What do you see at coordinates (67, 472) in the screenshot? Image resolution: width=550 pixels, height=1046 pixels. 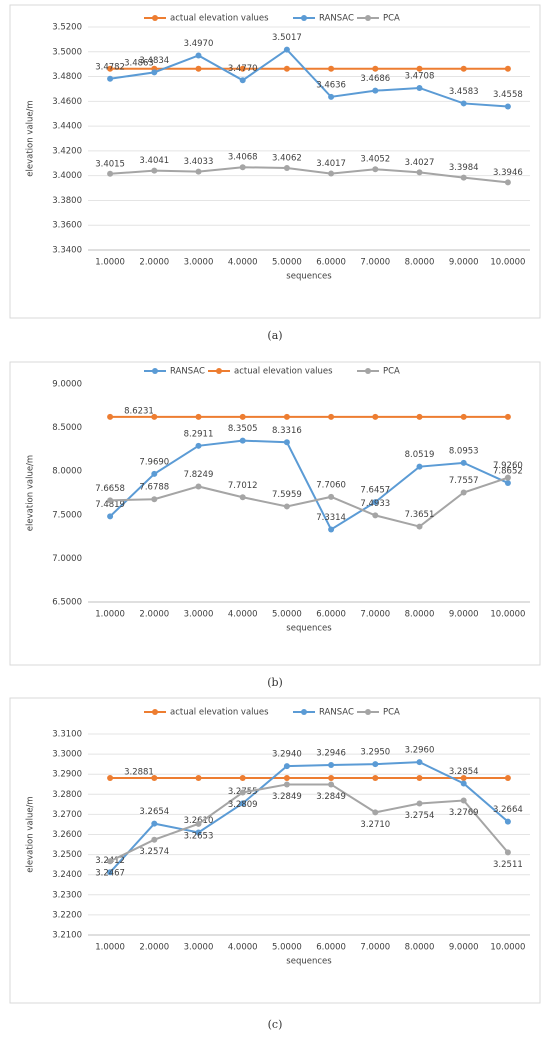 I see `y-tick-label: 8.0000` at bounding box center [67, 472].